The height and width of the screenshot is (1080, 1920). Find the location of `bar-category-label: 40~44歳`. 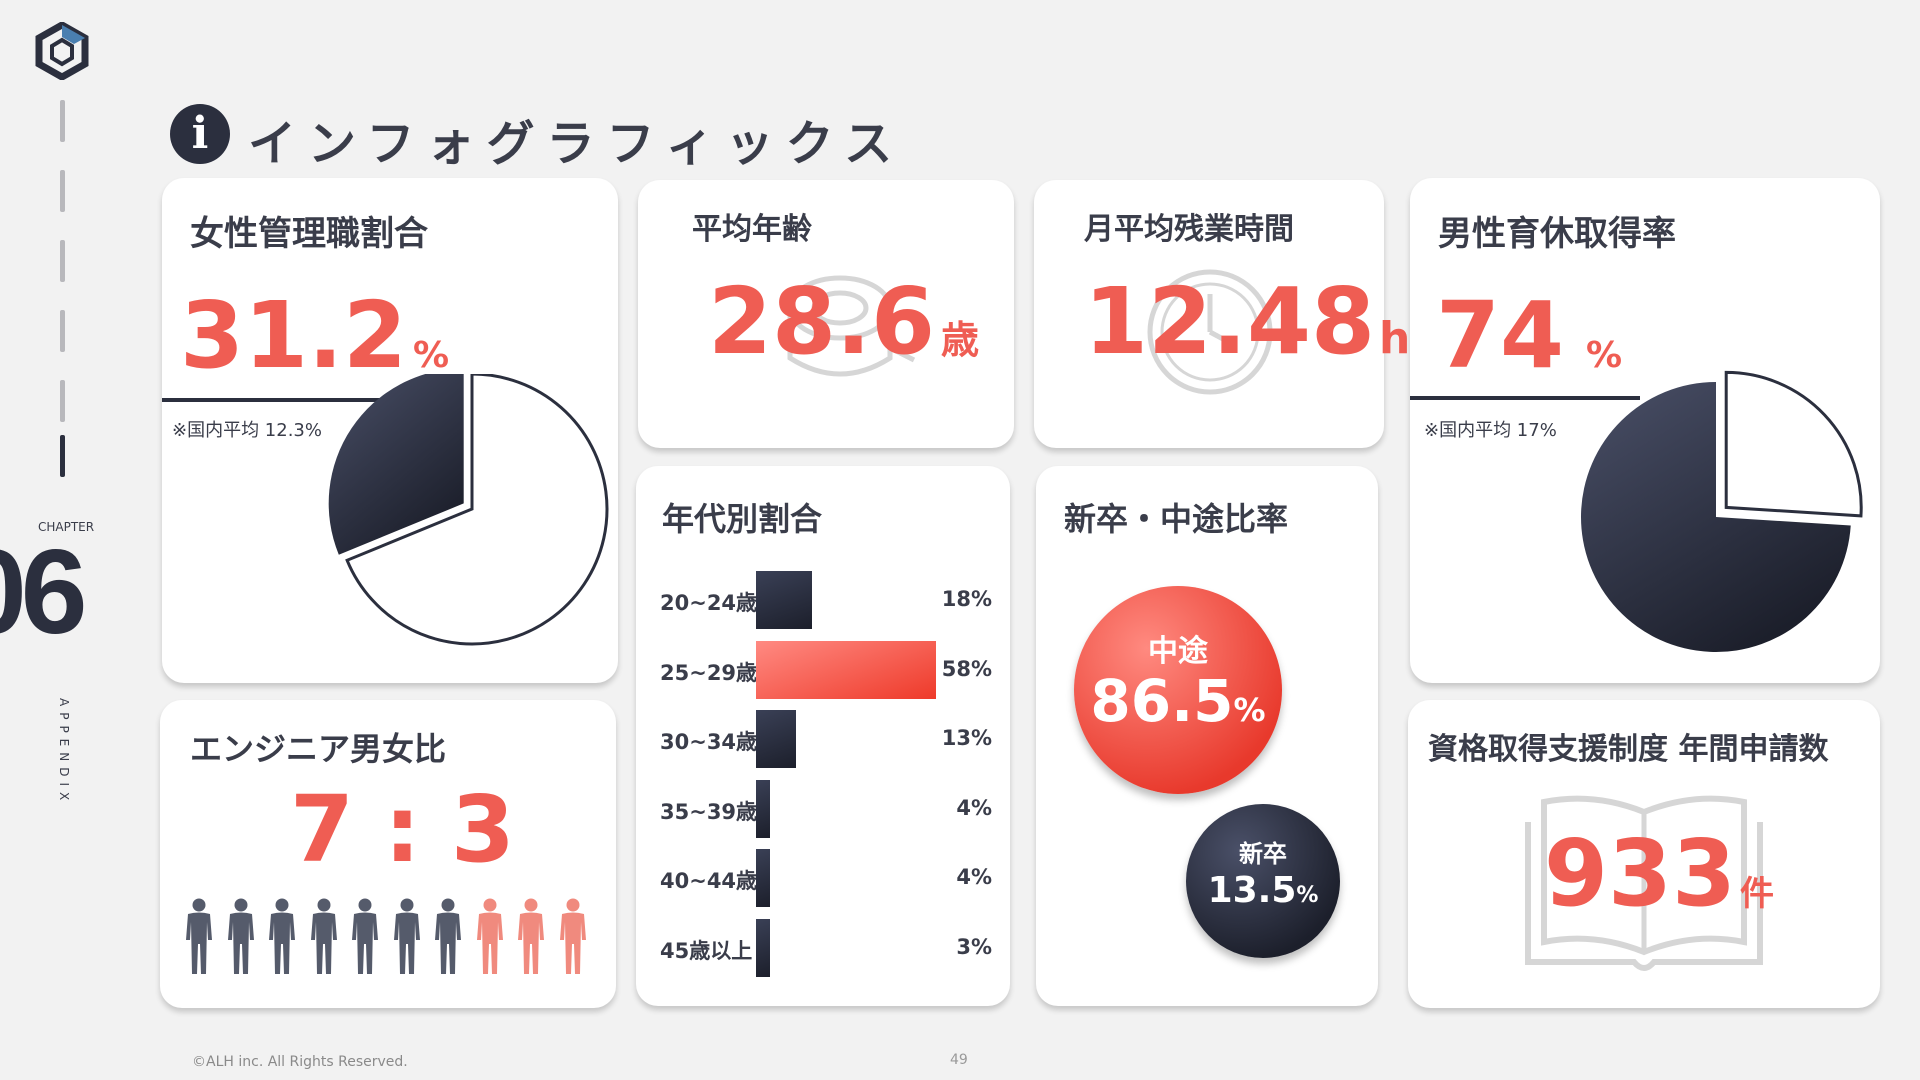

bar-category-label: 40~44歳 is located at coordinates (709, 881).